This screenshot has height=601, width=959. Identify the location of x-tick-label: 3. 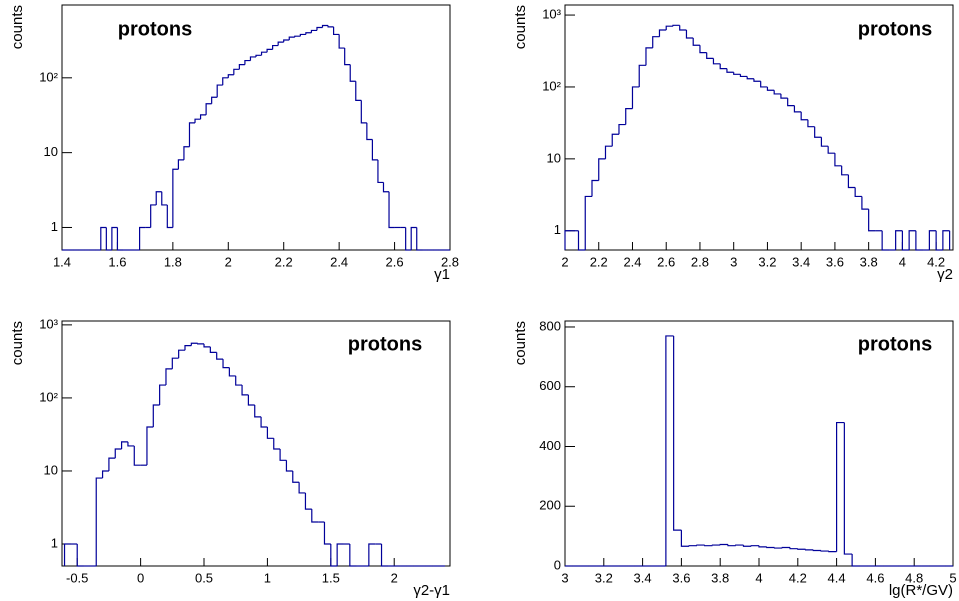
(733, 261).